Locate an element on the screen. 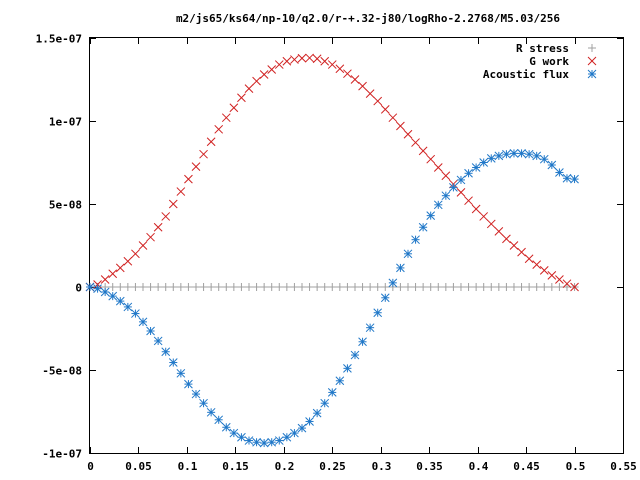  legend-label: G work is located at coordinates (549, 61).